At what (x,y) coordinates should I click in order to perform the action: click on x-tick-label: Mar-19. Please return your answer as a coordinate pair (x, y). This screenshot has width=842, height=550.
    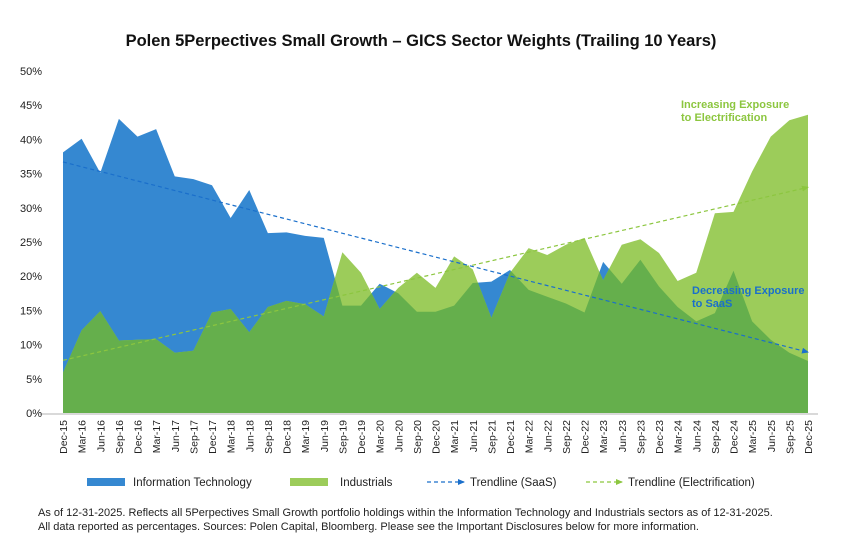
    Looking at the image, I should click on (306, 436).